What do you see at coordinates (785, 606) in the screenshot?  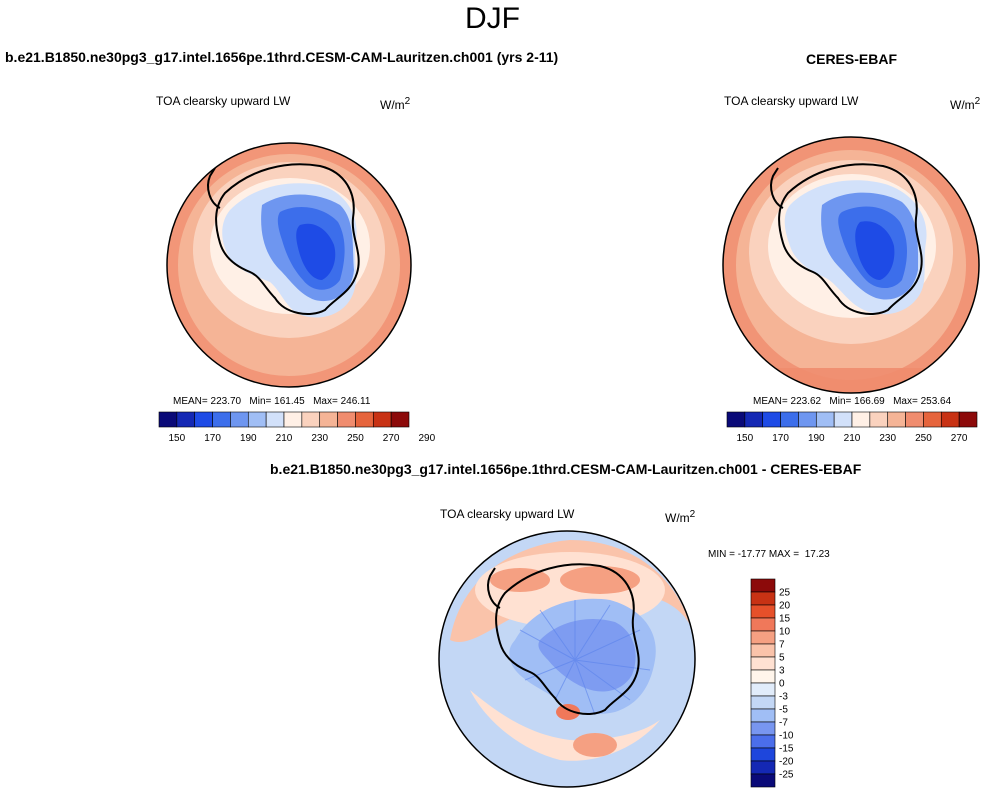 I see `diff-colorbar-tick-label: 20` at bounding box center [785, 606].